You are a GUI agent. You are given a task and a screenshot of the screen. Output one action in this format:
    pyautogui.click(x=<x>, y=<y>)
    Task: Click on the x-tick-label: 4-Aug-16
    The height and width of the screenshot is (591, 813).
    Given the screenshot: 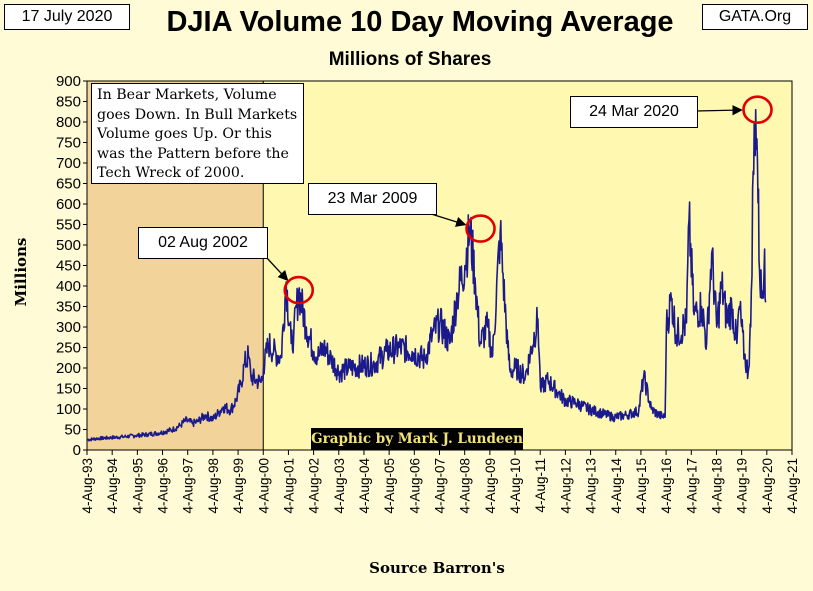 What is the action you would take?
    pyautogui.click(x=666, y=486)
    